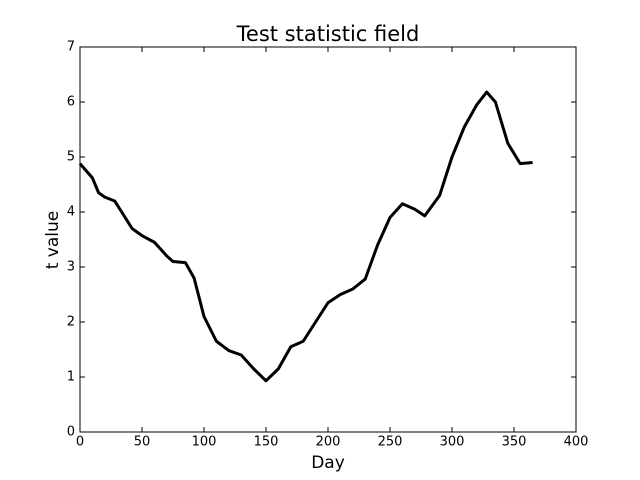  What do you see at coordinates (390, 442) in the screenshot?
I see `x-tick-label: 250` at bounding box center [390, 442].